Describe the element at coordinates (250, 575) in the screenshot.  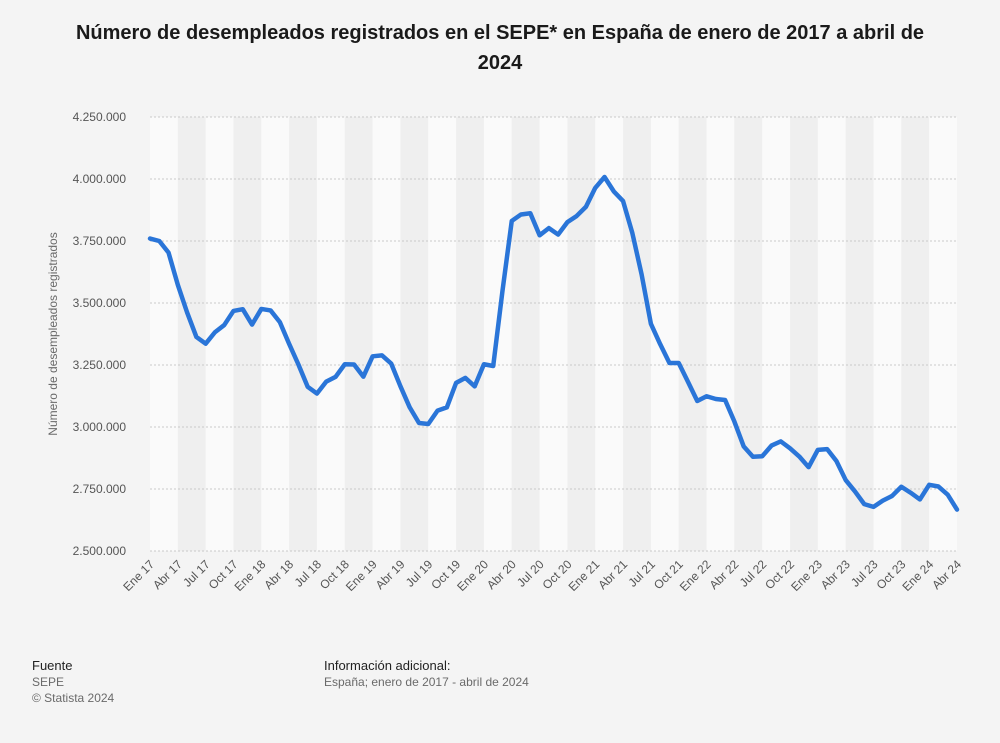
I see `x-tick-label: Ene 18` at that location.